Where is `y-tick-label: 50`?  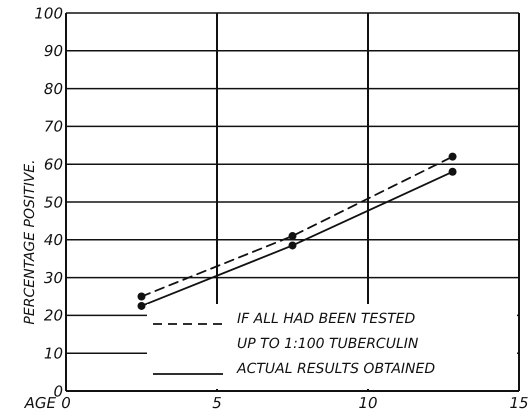 y-tick-label: 50 is located at coordinates (53, 202).